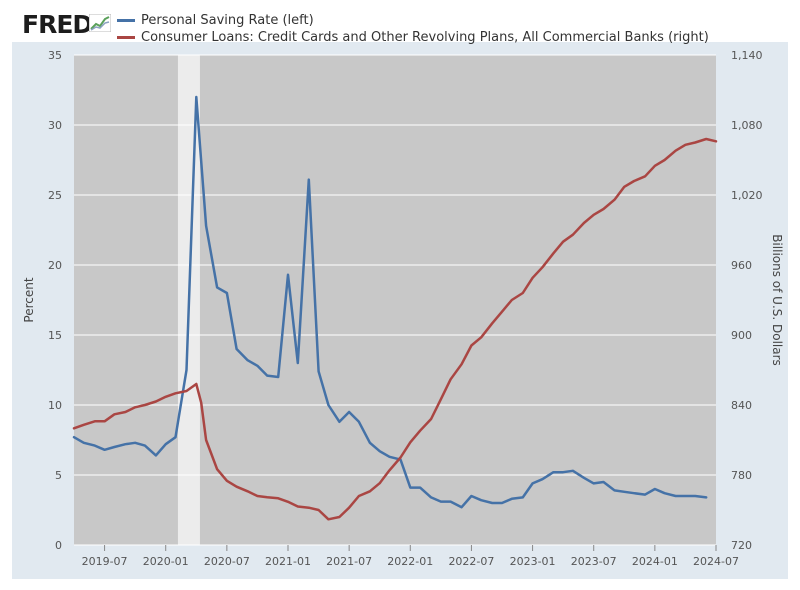 The width and height of the screenshot is (800, 590). Describe the element at coordinates (126, 37) in the screenshot. I see `legend-swatch-consumer-loans` at that location.